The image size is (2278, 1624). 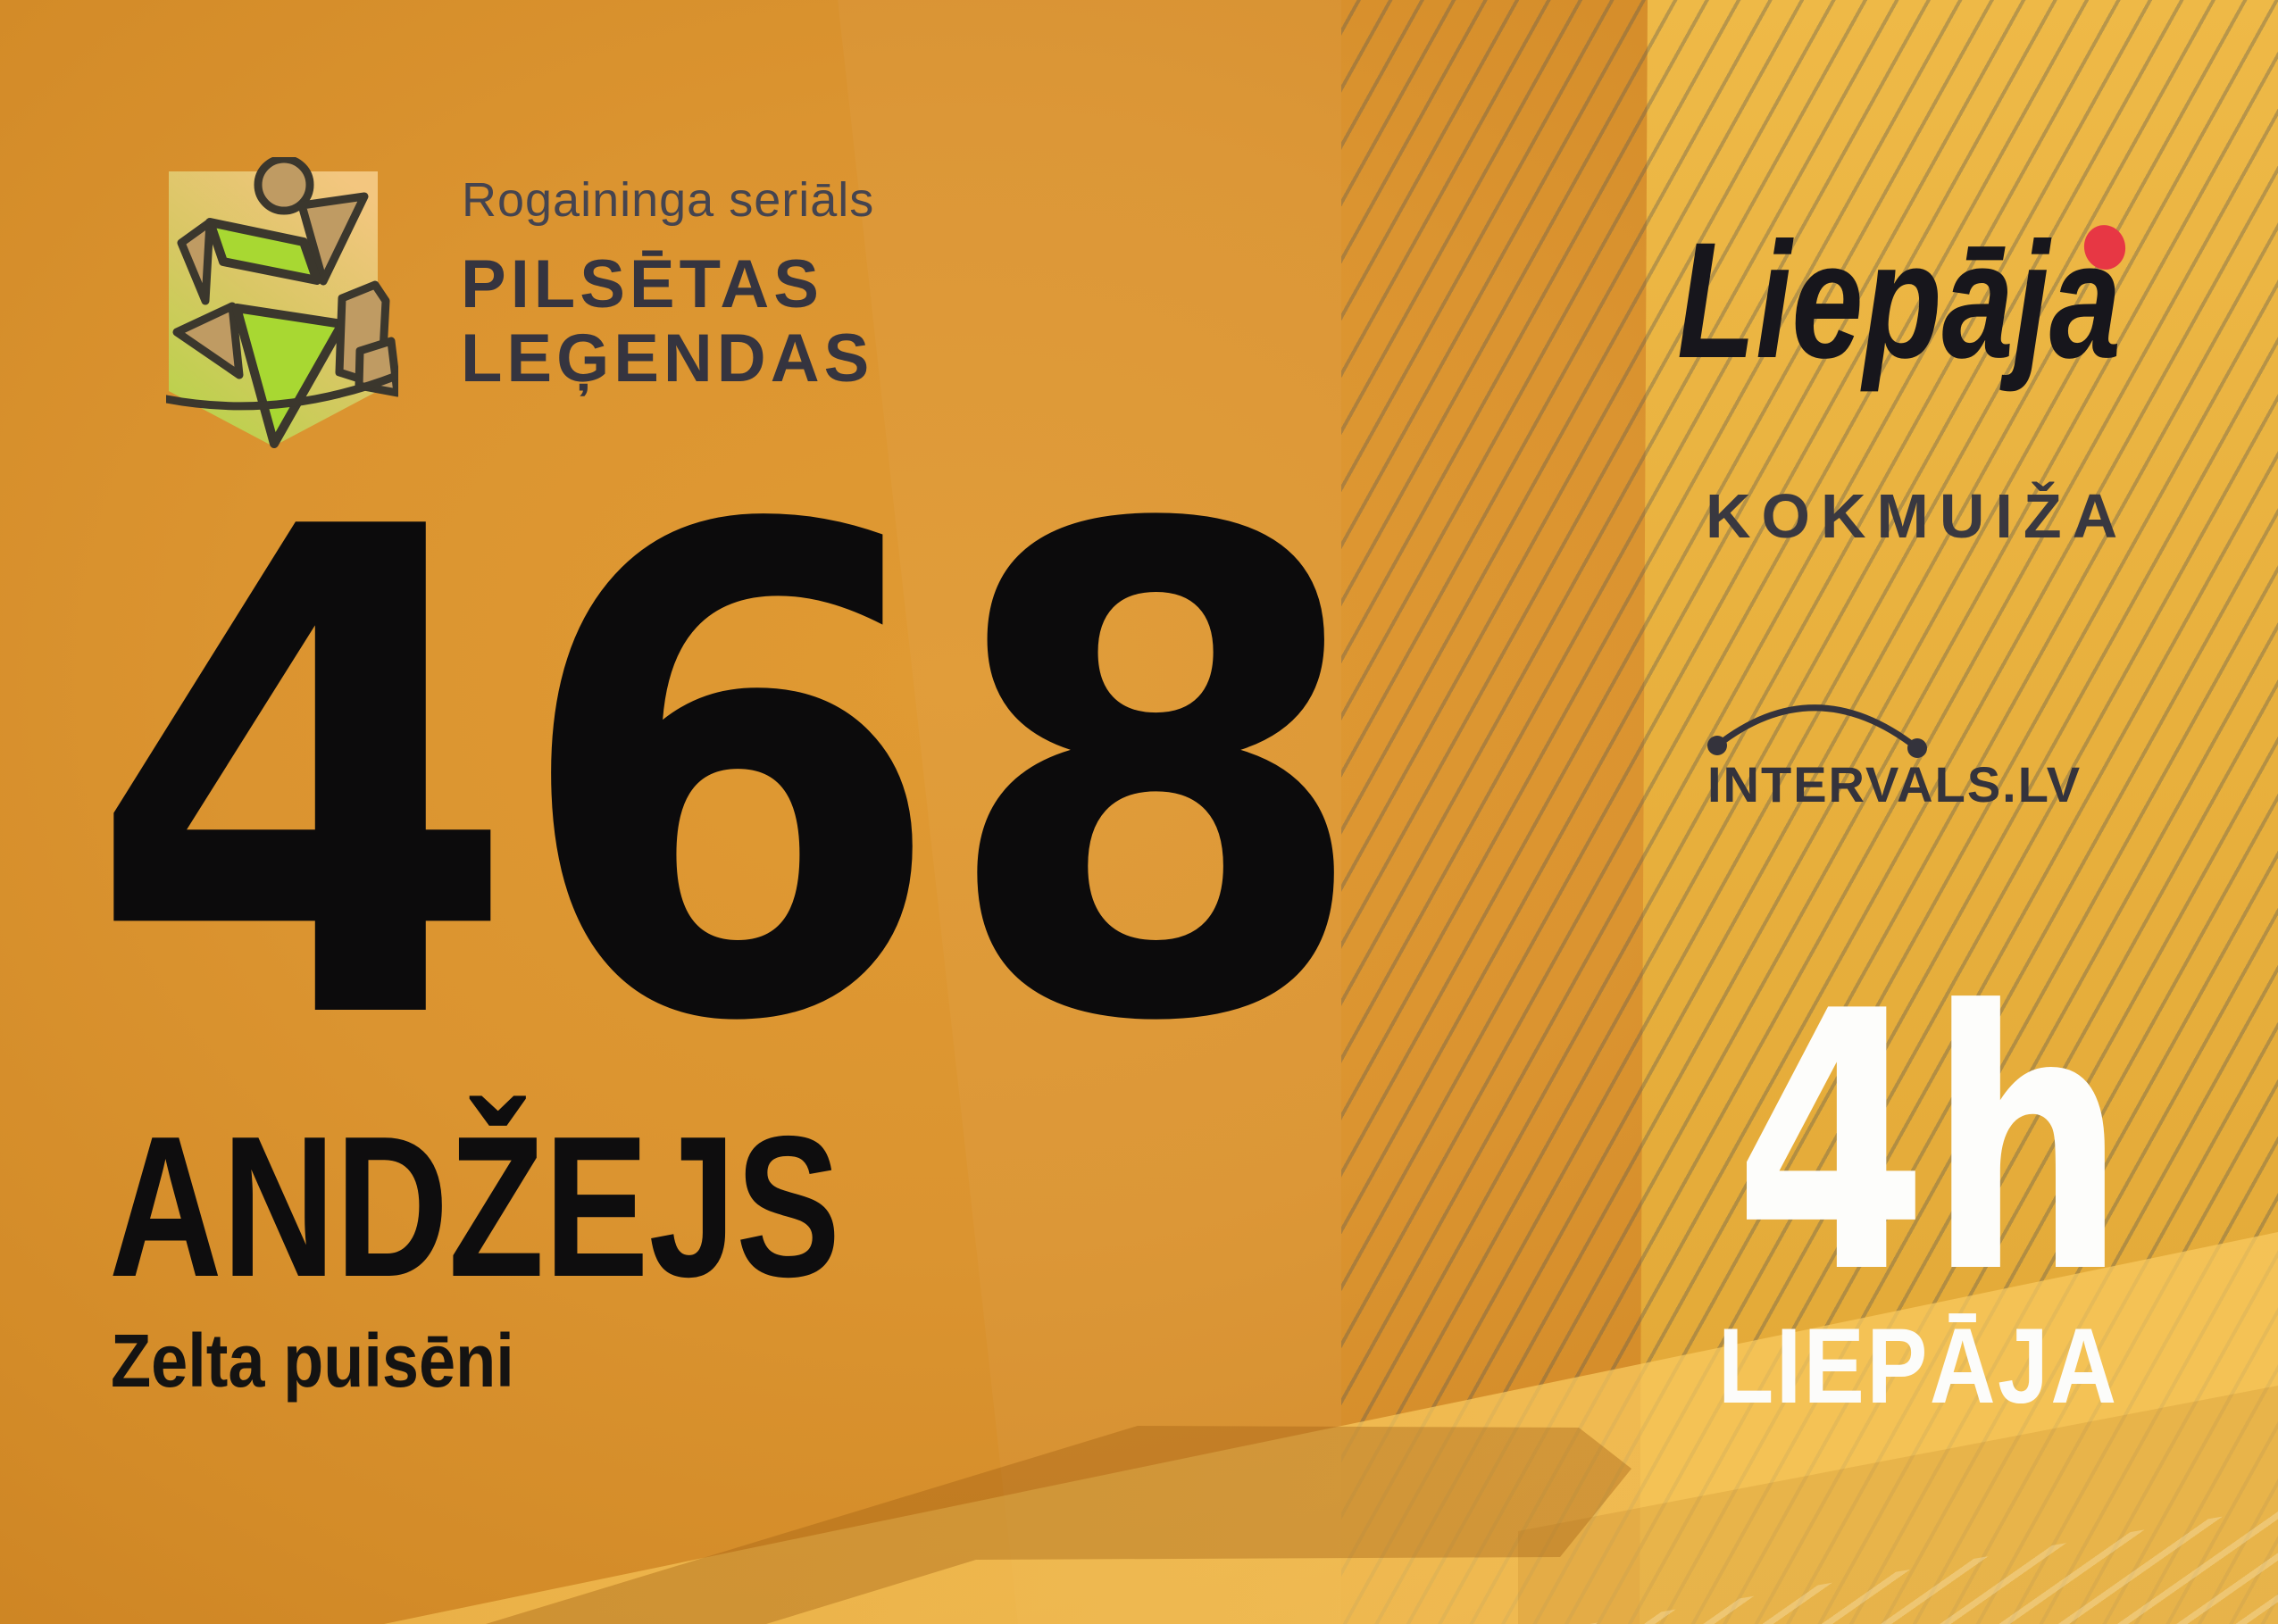 I want to click on orienteering-runner-shield-icon, so click(x=282, y=302).